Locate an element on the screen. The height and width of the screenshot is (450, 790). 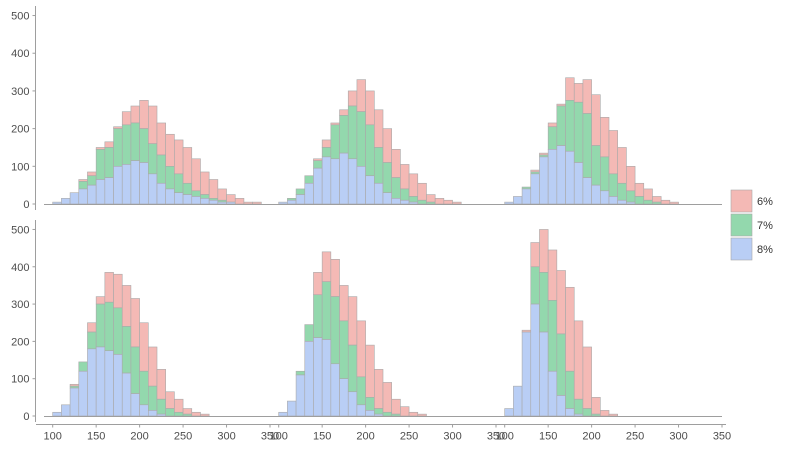
legend-label: 7% is located at coordinates (765, 226).